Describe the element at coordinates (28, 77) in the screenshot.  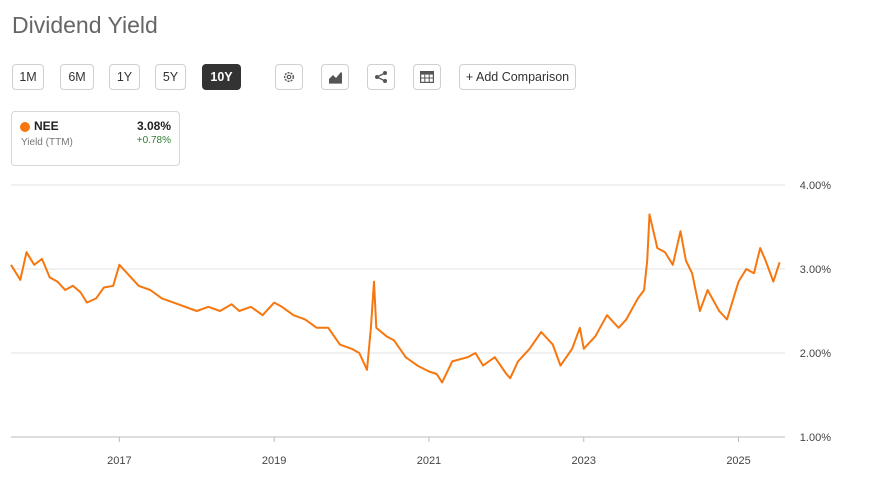
I see `range-button-1m: 1M` at that location.